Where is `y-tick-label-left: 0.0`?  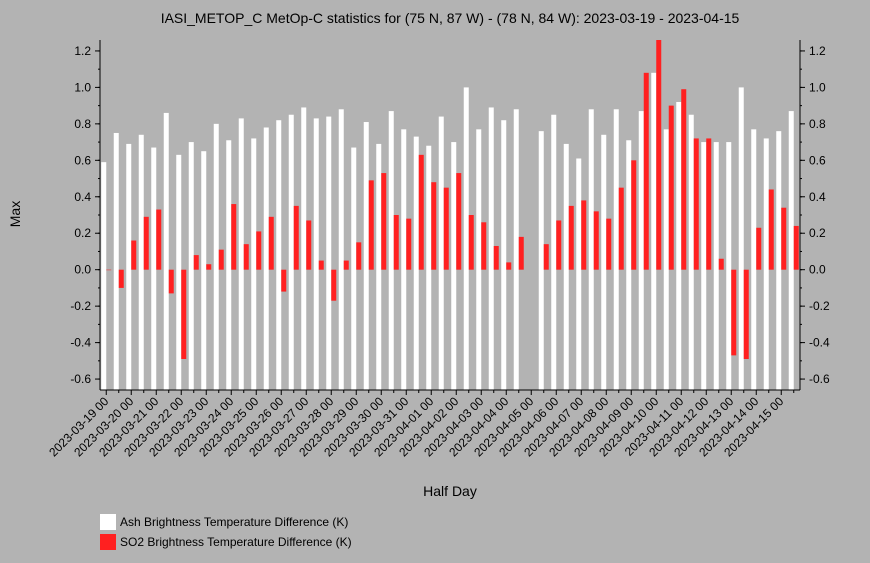 y-tick-label-left: 0.0 is located at coordinates (82, 270).